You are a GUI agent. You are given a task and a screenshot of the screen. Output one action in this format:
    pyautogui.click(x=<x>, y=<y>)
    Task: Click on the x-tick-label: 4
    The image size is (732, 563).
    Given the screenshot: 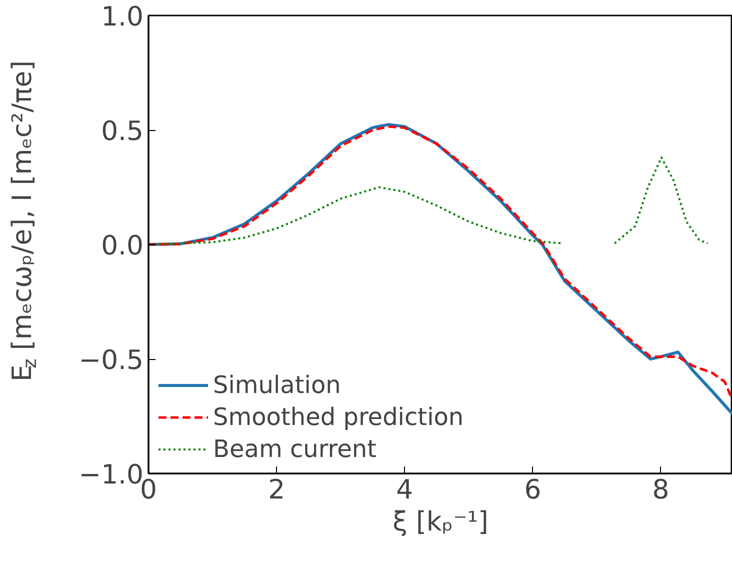 What is the action you would take?
    pyautogui.click(x=405, y=490)
    